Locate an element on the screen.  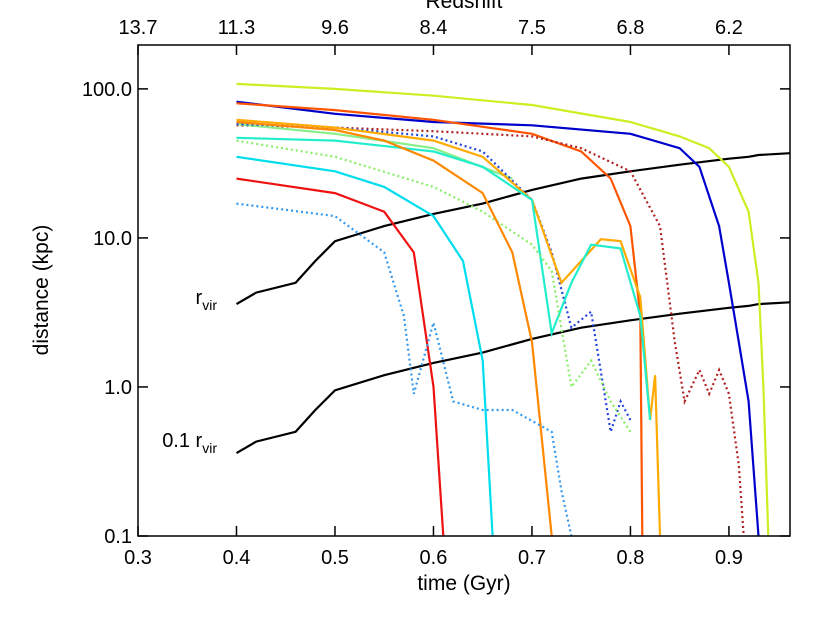
y-axis-label: distance (kpc) is located at coordinates (41, 290).